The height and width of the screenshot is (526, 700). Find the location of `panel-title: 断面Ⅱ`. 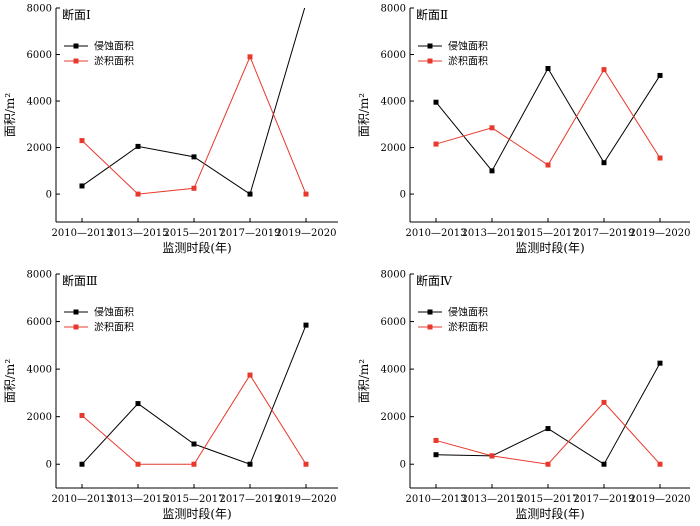

panel-title: 断面Ⅱ is located at coordinates (432, 14).